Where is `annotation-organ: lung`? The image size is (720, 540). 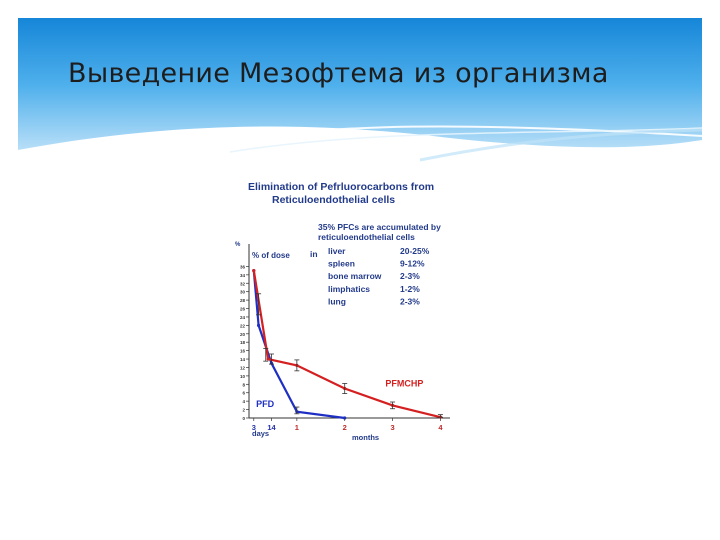 annotation-organ: lung is located at coordinates (337, 301).